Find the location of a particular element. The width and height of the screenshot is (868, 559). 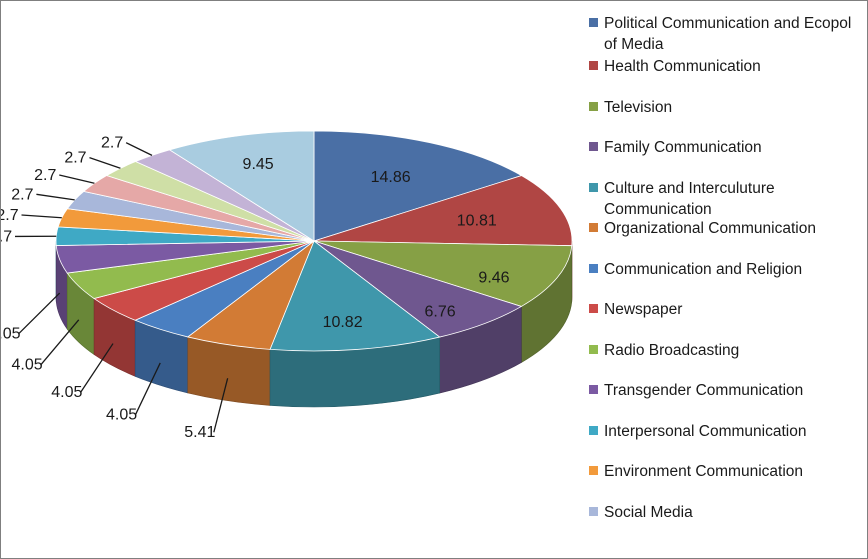

legend-item-1: Health Communication is located at coordinates (724, 66).